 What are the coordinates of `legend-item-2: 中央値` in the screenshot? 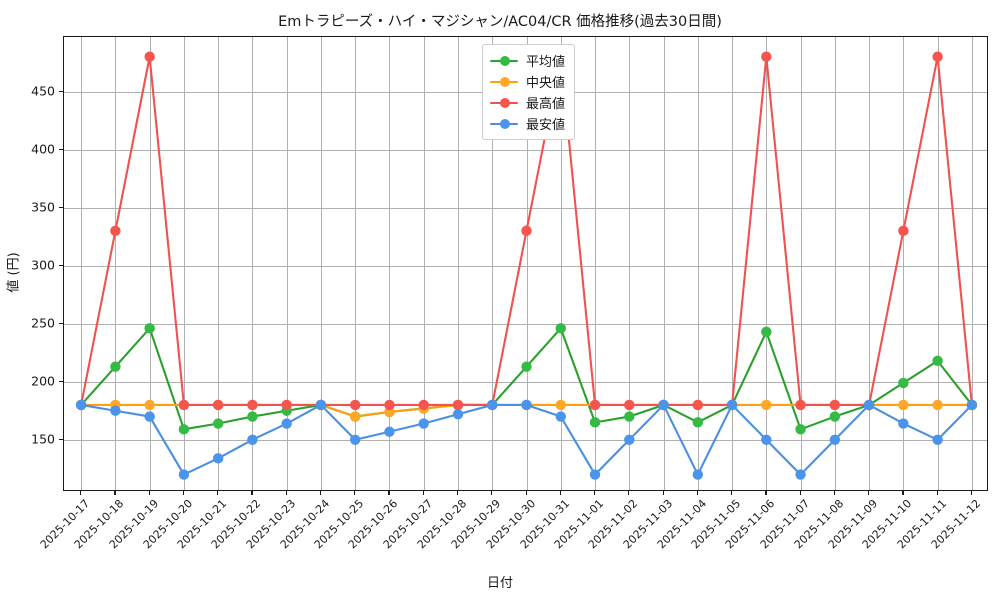 It's located at (527, 81).